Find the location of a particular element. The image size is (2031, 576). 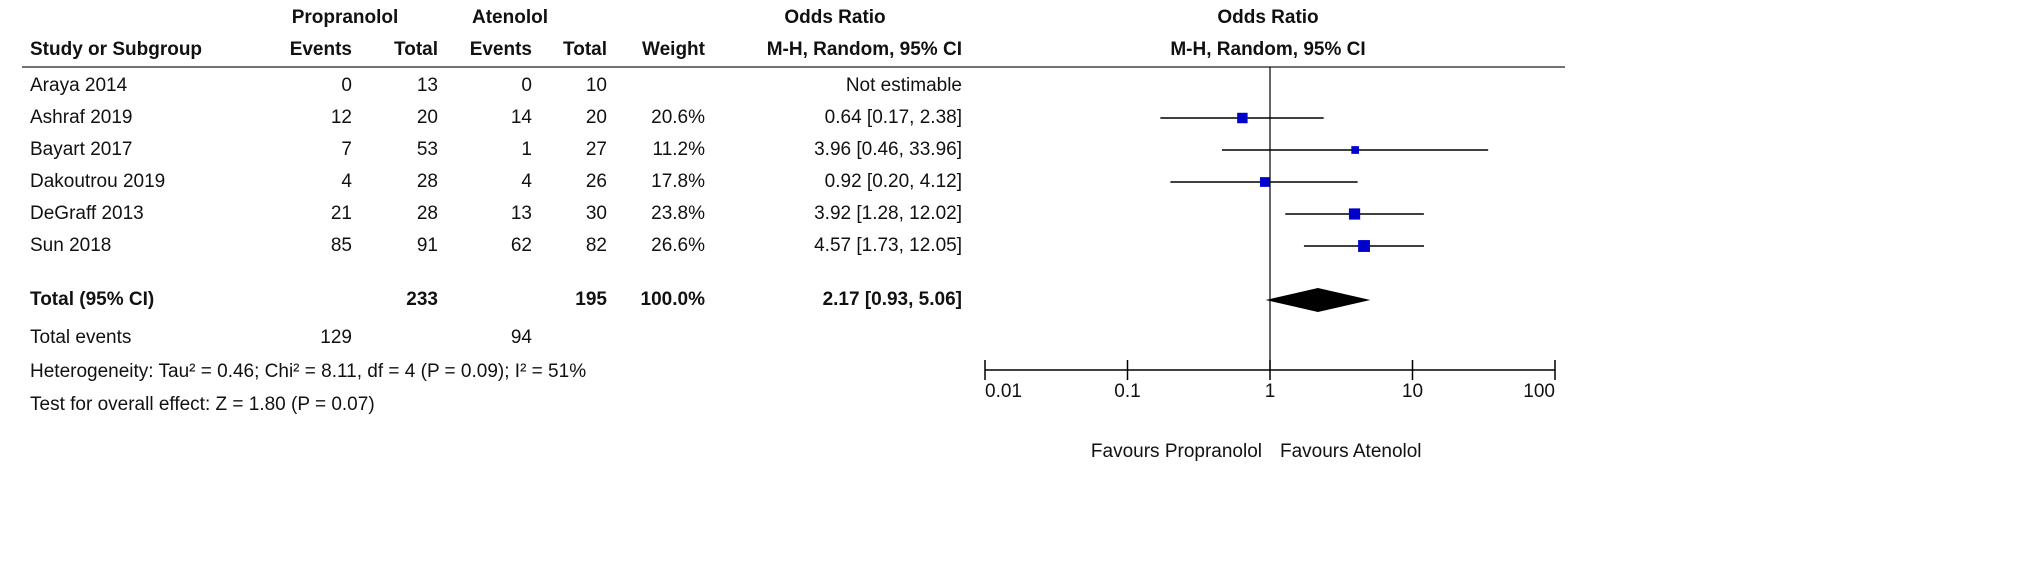

total-b: 82 is located at coordinates (596, 245).